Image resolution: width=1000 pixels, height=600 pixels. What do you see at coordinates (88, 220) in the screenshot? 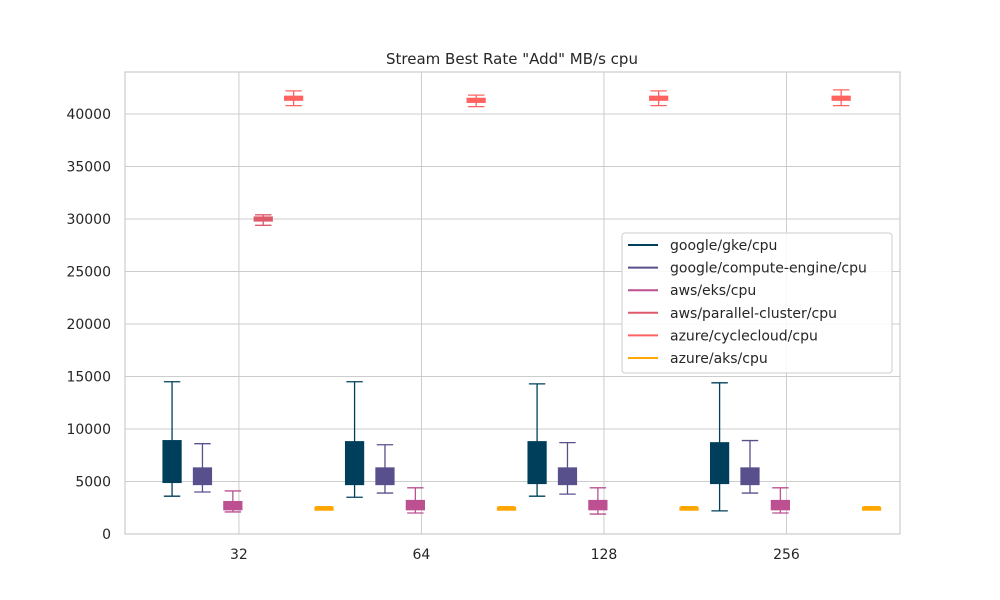
I see `y-tick-label: 30000` at bounding box center [88, 220].